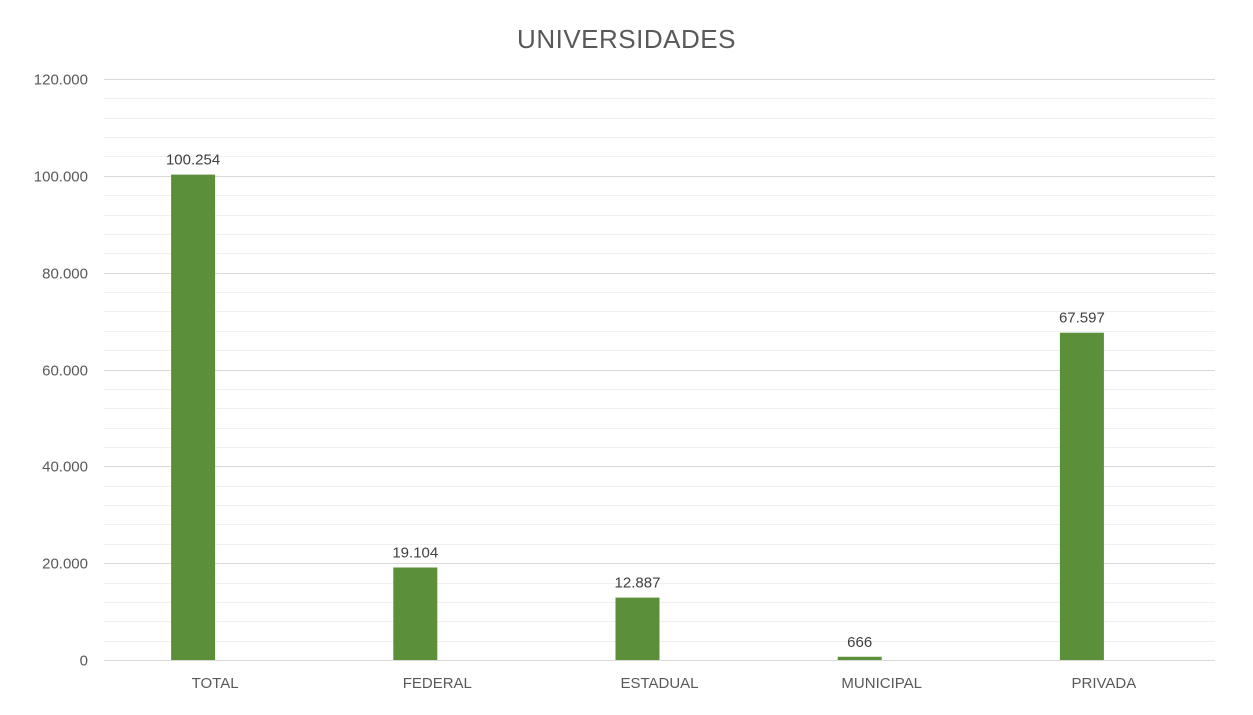 This screenshot has width=1253, height=715. I want to click on x-tick-label: TOTAL, so click(215, 683).